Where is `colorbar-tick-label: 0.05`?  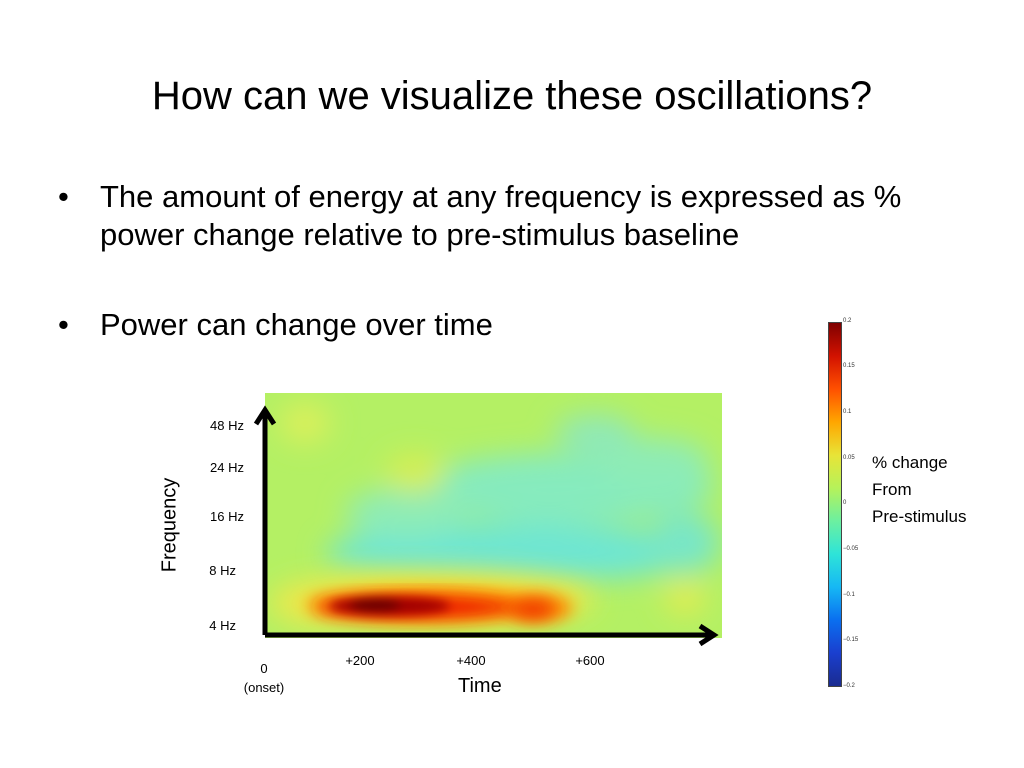
colorbar-tick-label: 0.05 is located at coordinates (849, 458).